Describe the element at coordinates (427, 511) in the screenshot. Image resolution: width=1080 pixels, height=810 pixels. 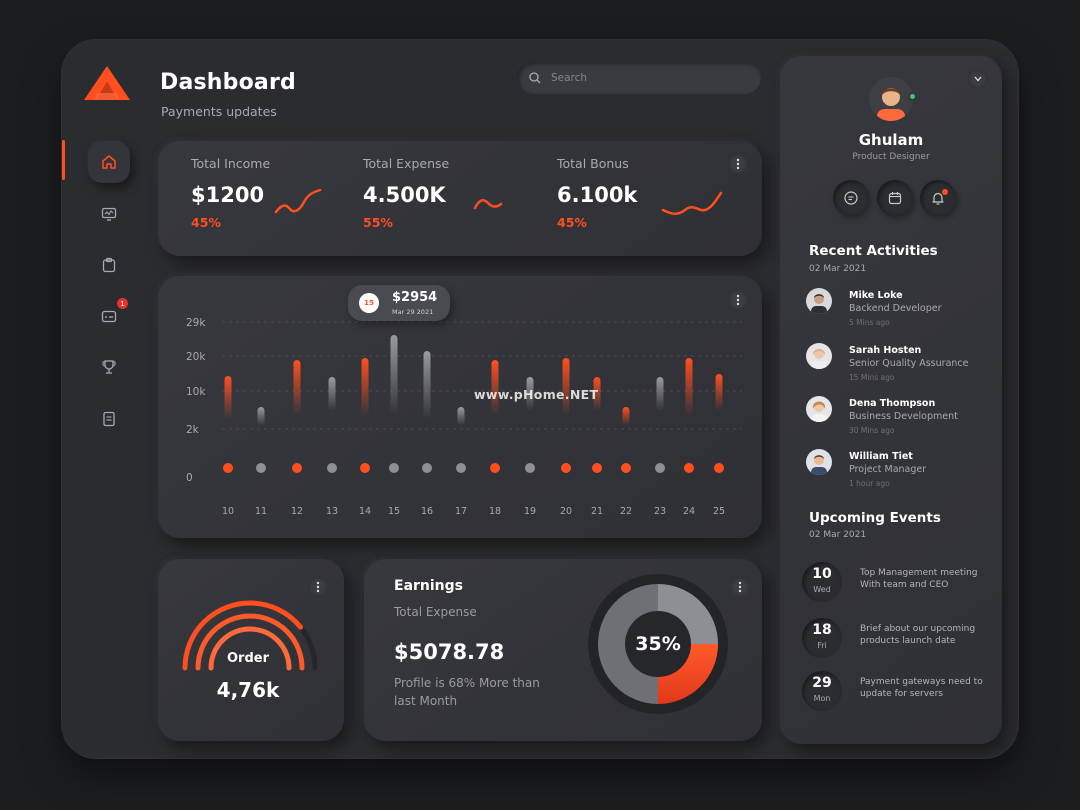
I see `x-tick-label: 16` at that location.